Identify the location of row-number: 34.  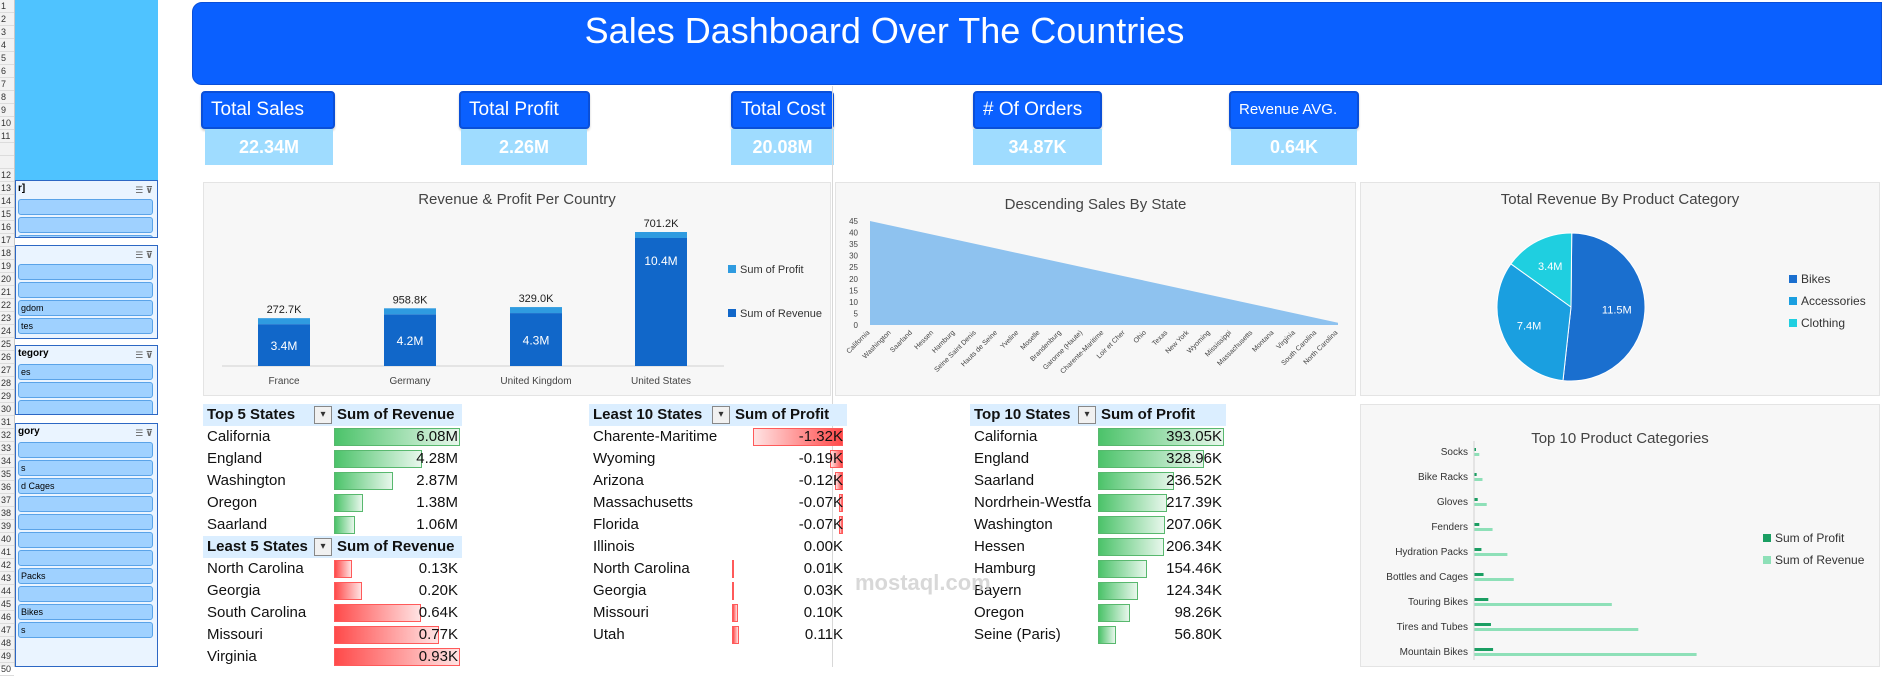
(7, 461).